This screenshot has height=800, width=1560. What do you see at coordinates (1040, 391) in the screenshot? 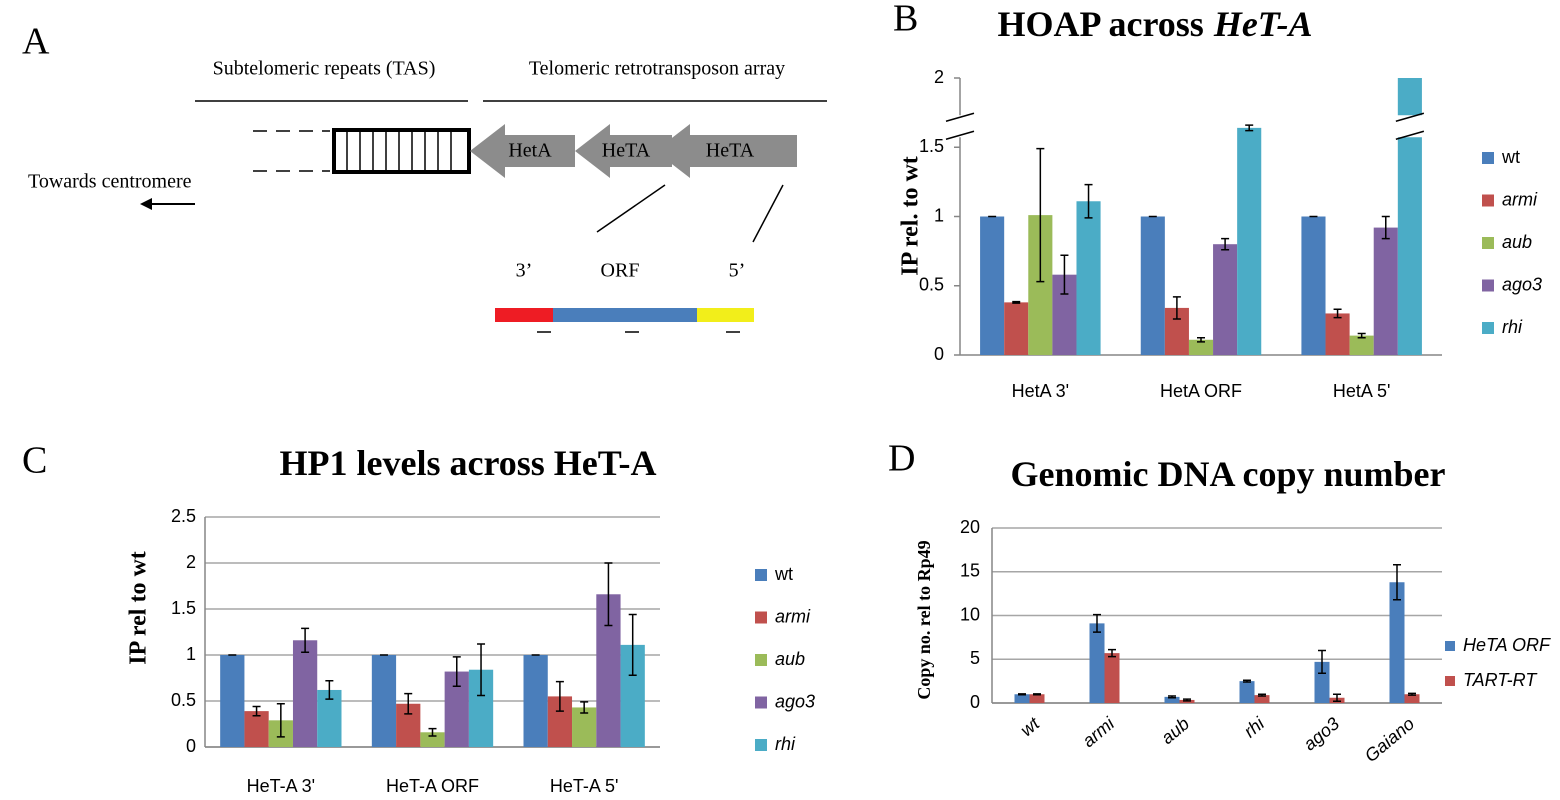
I see `x-tick-label: HetA 3'` at bounding box center [1040, 391].